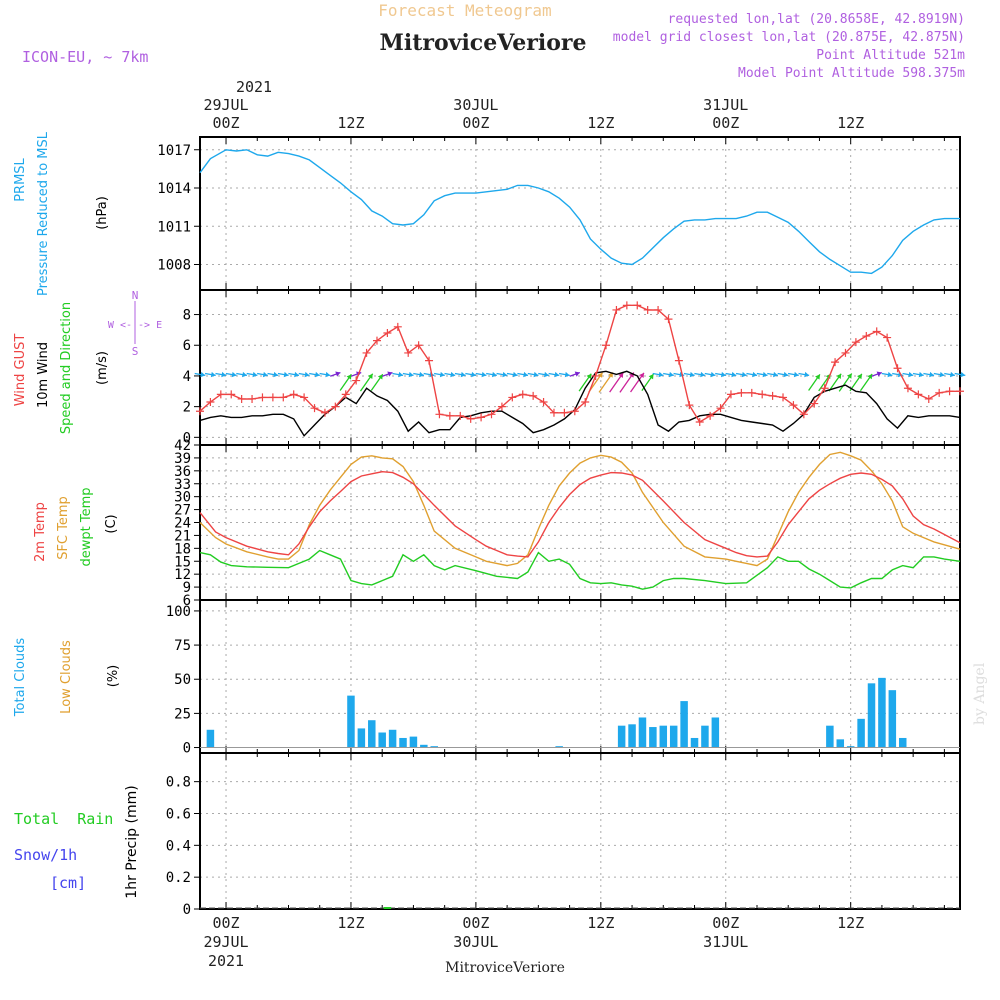 Image resolution: width=1000 pixels, height=1000 pixels. What do you see at coordinates (86, 526) in the screenshot?
I see `temp-label-c: dewpt Temp` at bounding box center [86, 526].